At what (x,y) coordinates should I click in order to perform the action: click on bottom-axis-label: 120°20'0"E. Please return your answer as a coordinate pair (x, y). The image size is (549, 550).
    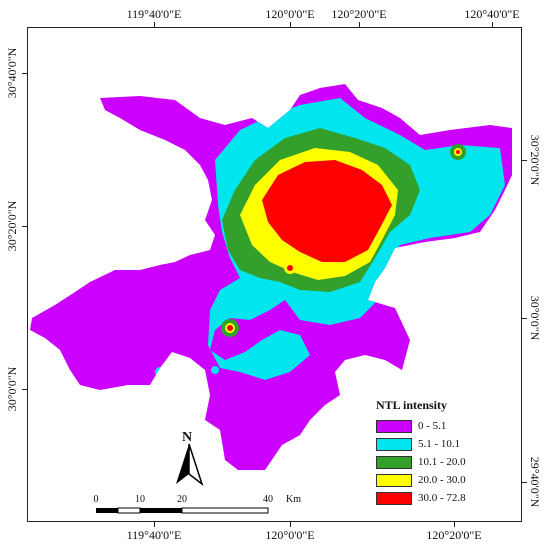
    Looking at the image, I should click on (454, 535).